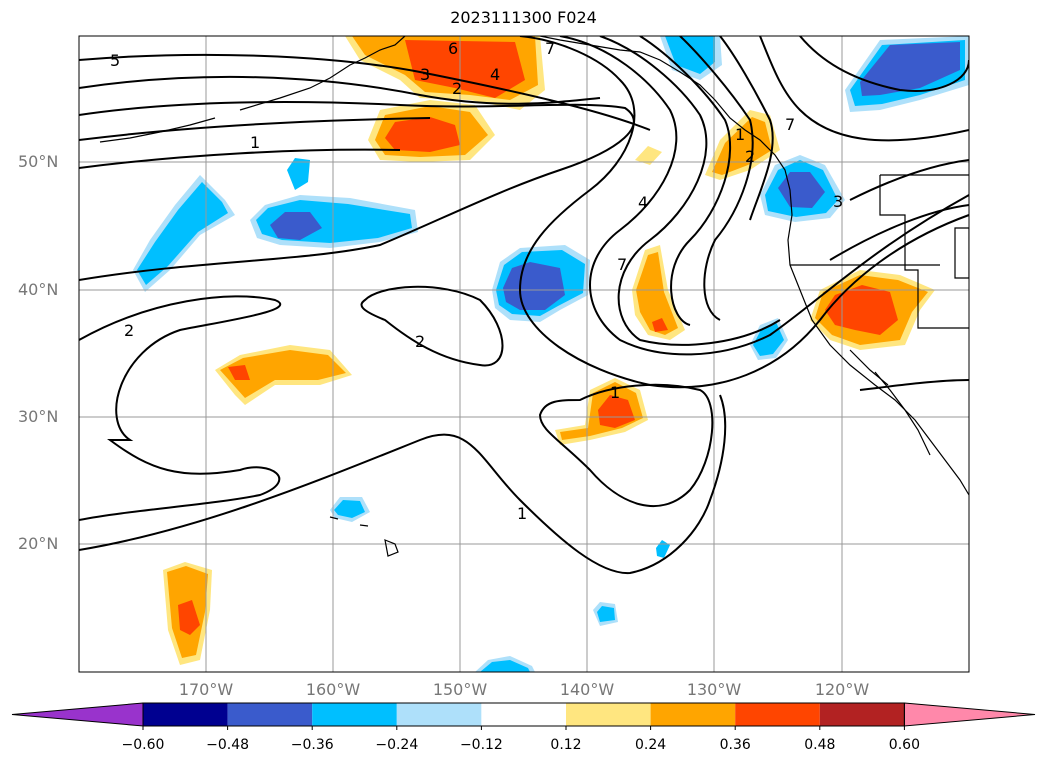 The height and width of the screenshot is (765, 1047). What do you see at coordinates (397, 745) in the screenshot?
I see `colorbar-tick-label: −0.24` at bounding box center [397, 745].